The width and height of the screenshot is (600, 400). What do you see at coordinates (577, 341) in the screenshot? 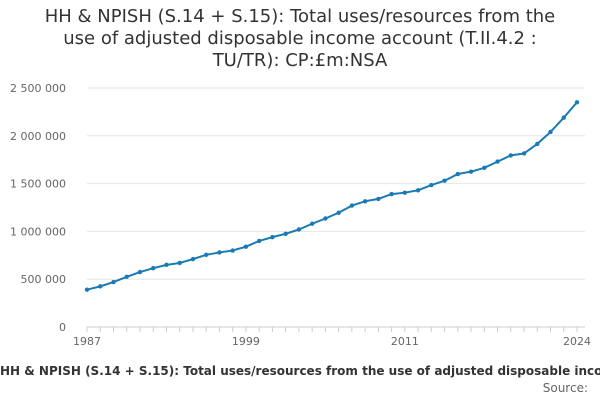
I see `x-tick-label: 2024` at bounding box center [577, 341].